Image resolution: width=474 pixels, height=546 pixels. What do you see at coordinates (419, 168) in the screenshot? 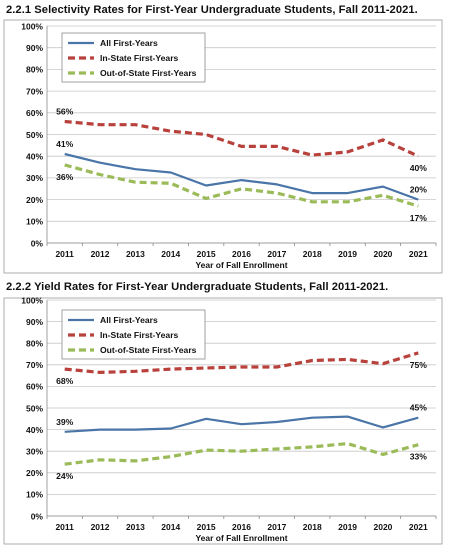
I see `data-label: 40%` at bounding box center [419, 168].